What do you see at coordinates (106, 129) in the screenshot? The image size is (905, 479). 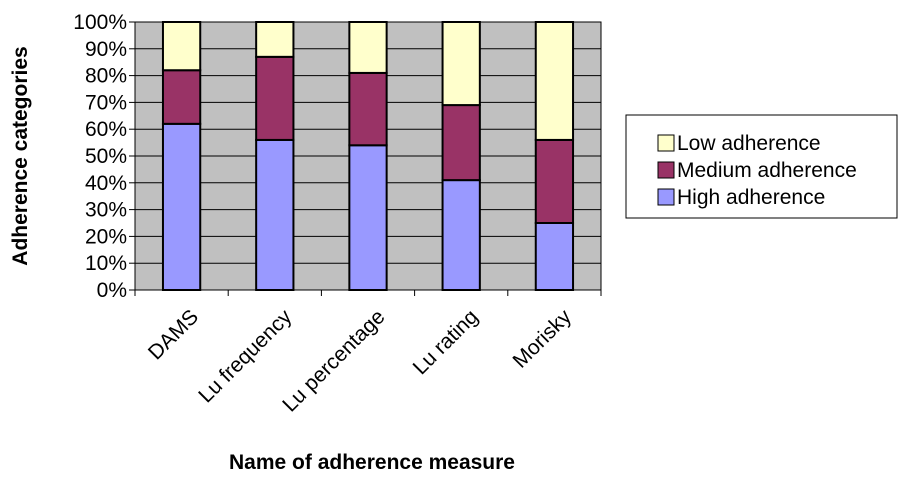 I see `y-tick-label: 60%` at bounding box center [106, 129].